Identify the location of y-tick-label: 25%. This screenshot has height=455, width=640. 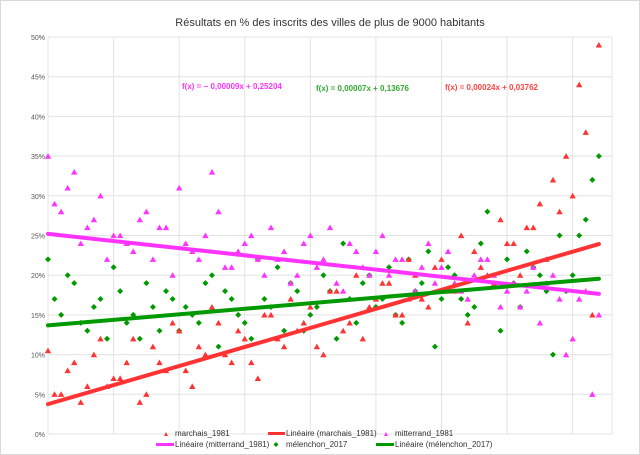
(38, 237).